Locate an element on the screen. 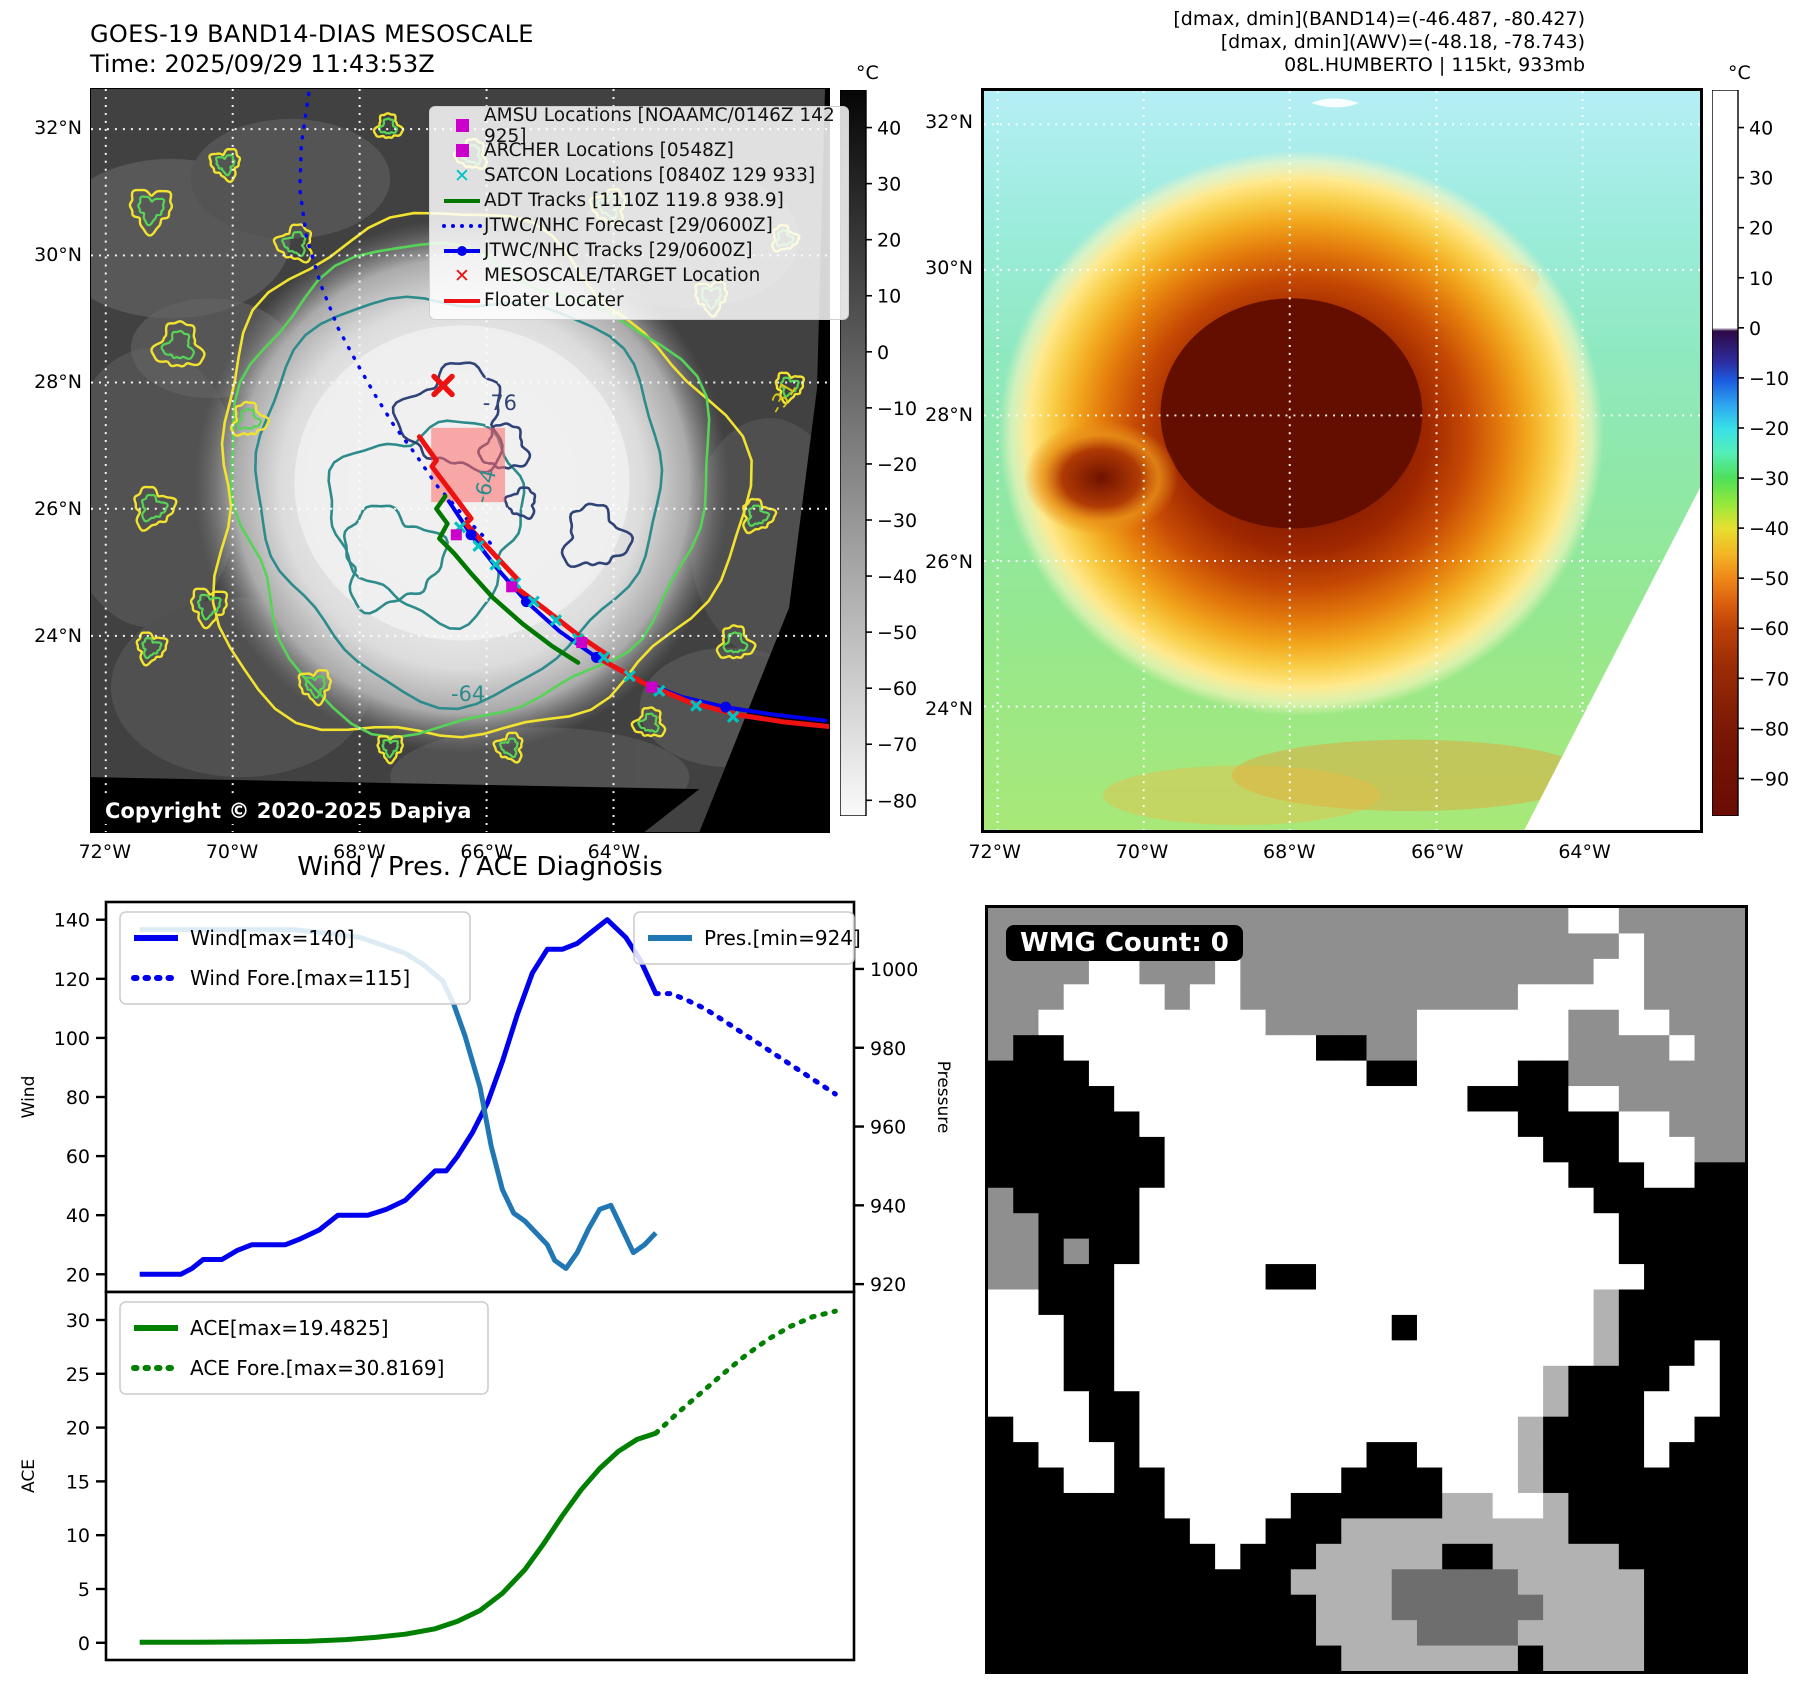 The image size is (1797, 1690). contour-green is located at coordinates (225, 165).